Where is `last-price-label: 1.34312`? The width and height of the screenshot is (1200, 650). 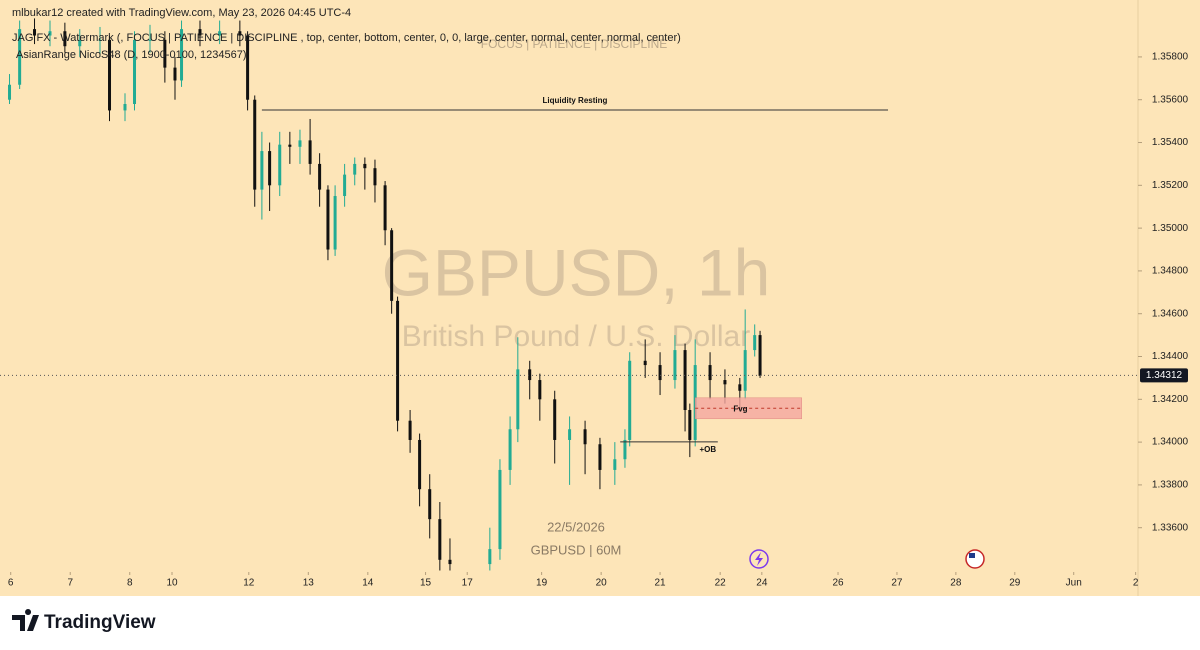
last-price-label: 1.34312 is located at coordinates (1164, 375).